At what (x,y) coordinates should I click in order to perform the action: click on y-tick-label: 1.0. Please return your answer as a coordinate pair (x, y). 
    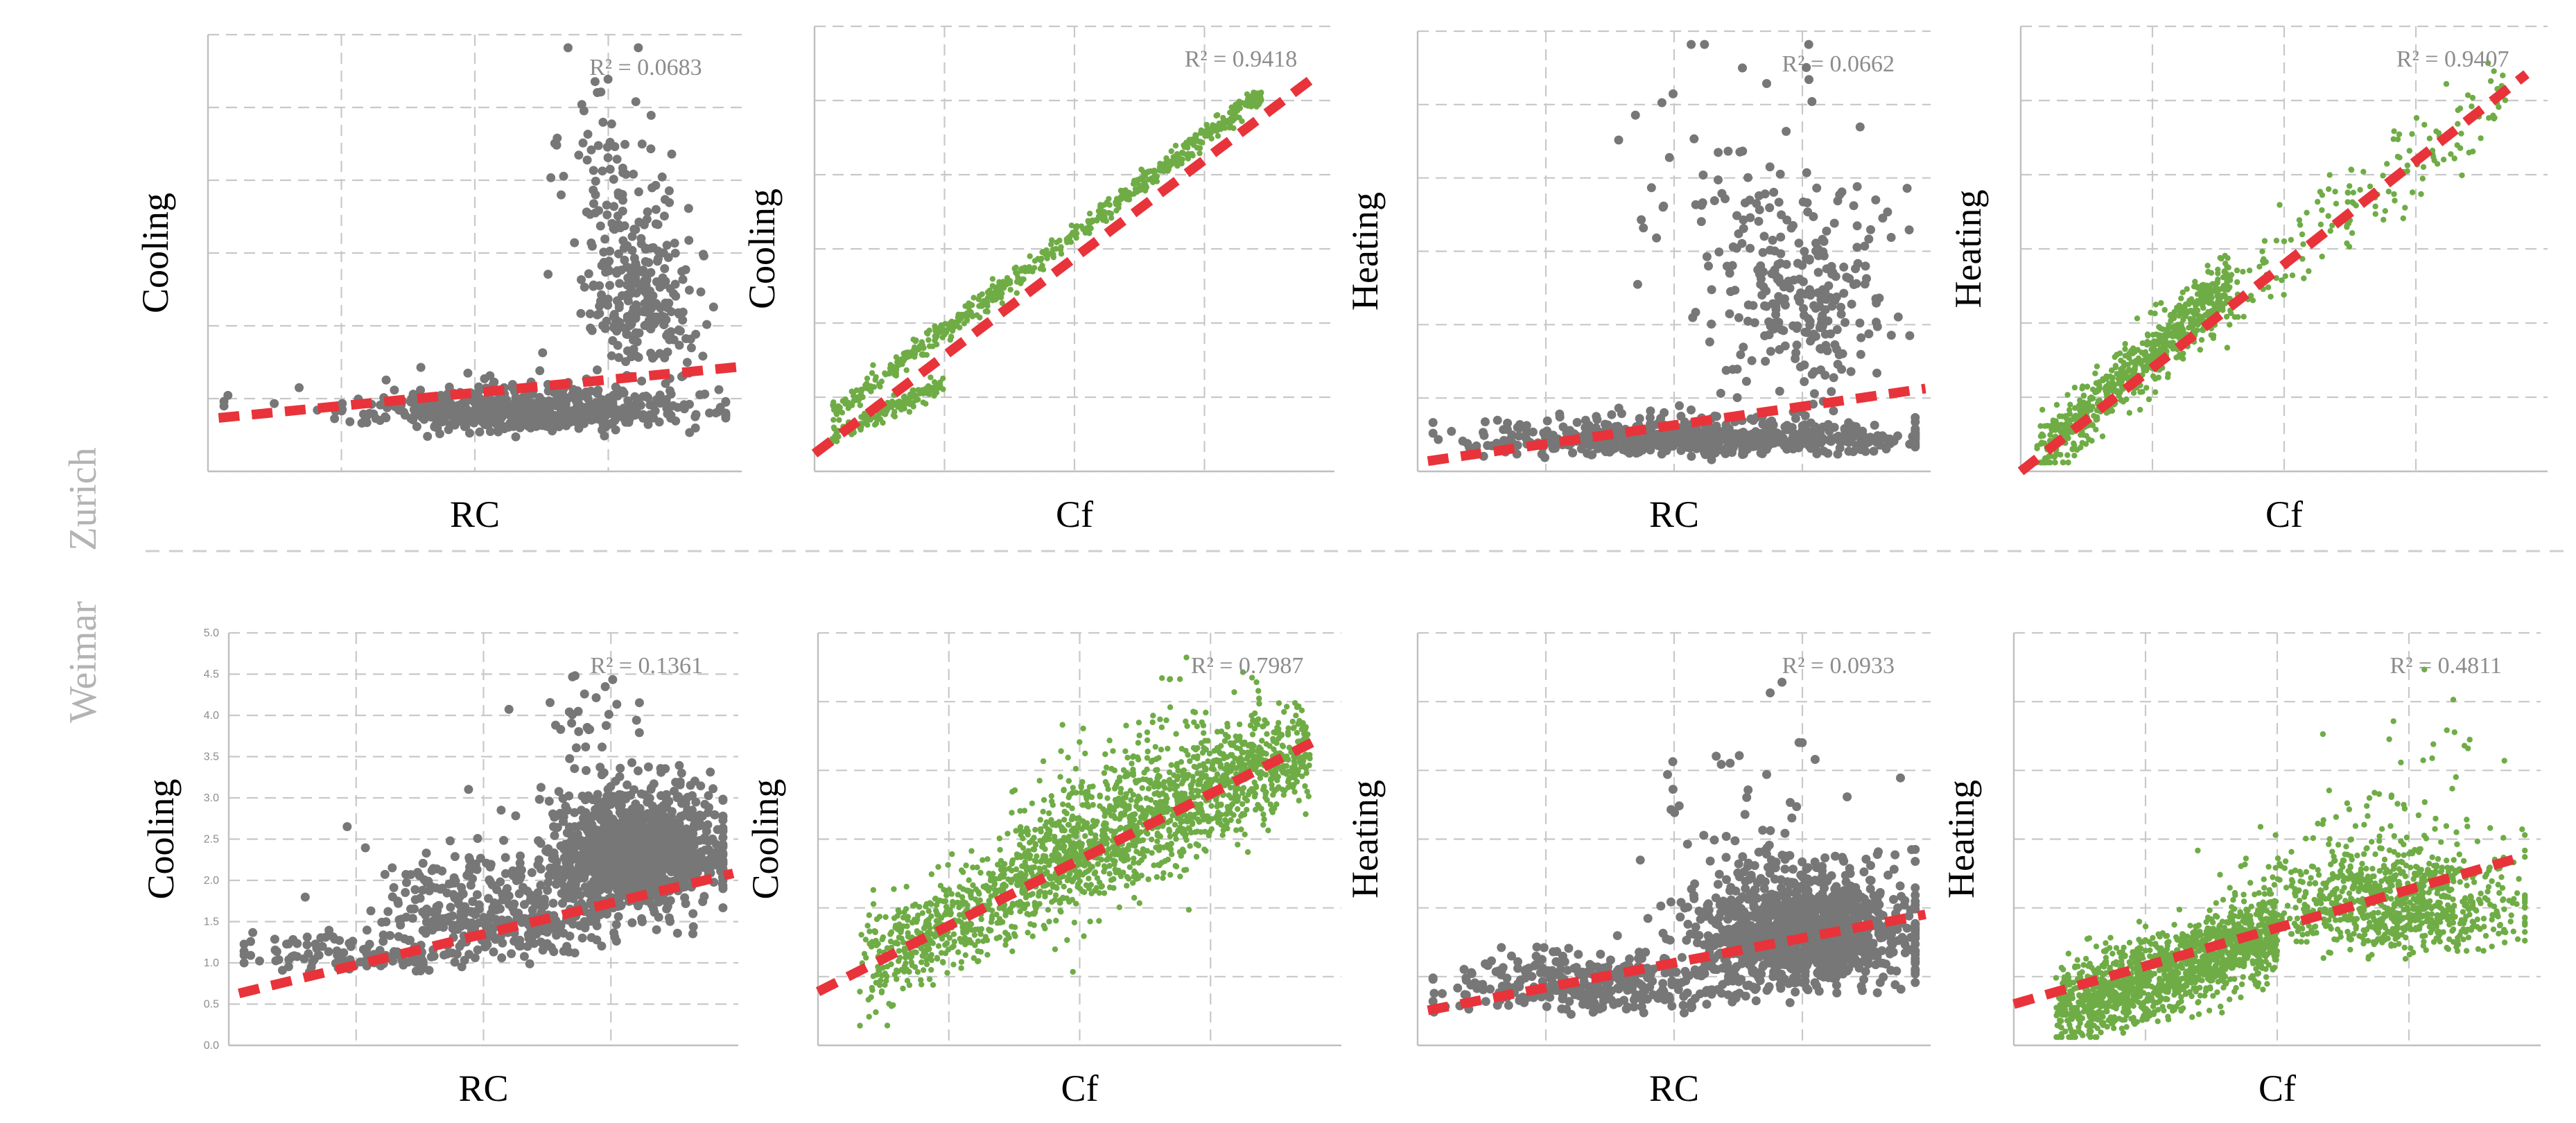
    Looking at the image, I should click on (211, 963).